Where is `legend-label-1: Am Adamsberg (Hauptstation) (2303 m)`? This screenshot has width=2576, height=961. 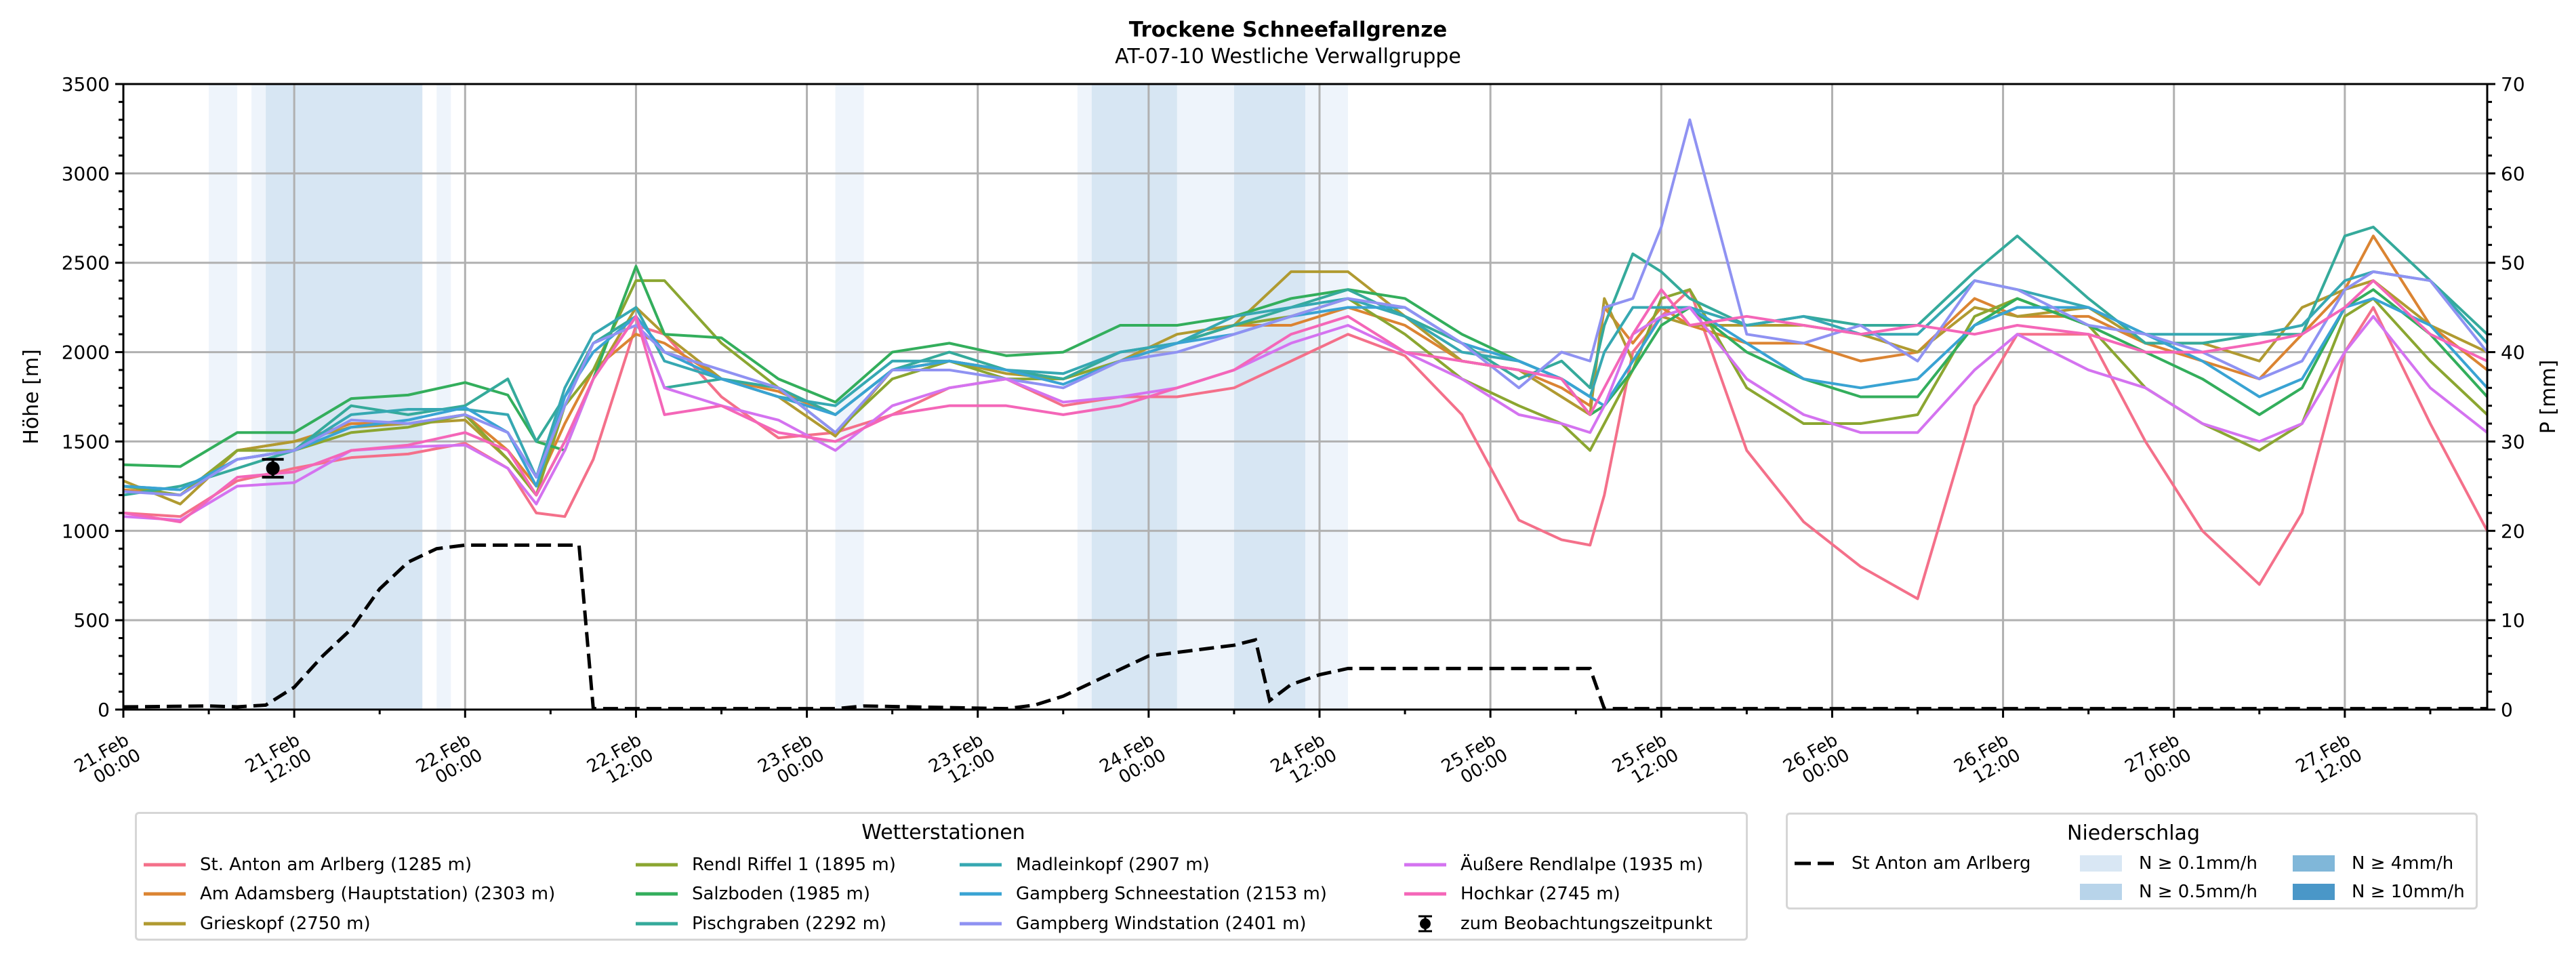
legend-label-1: Am Adamsberg (Hauptstation) (2303 m) is located at coordinates (378, 894).